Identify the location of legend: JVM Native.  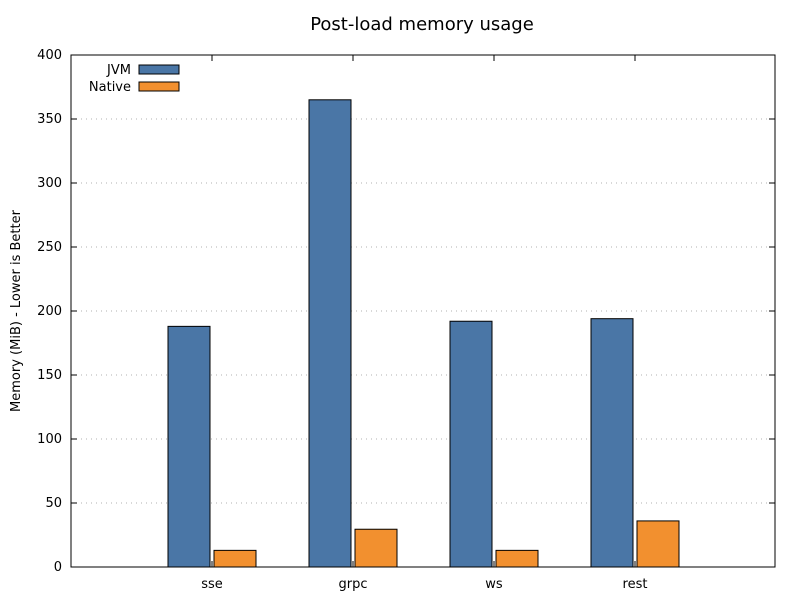
(134, 79).